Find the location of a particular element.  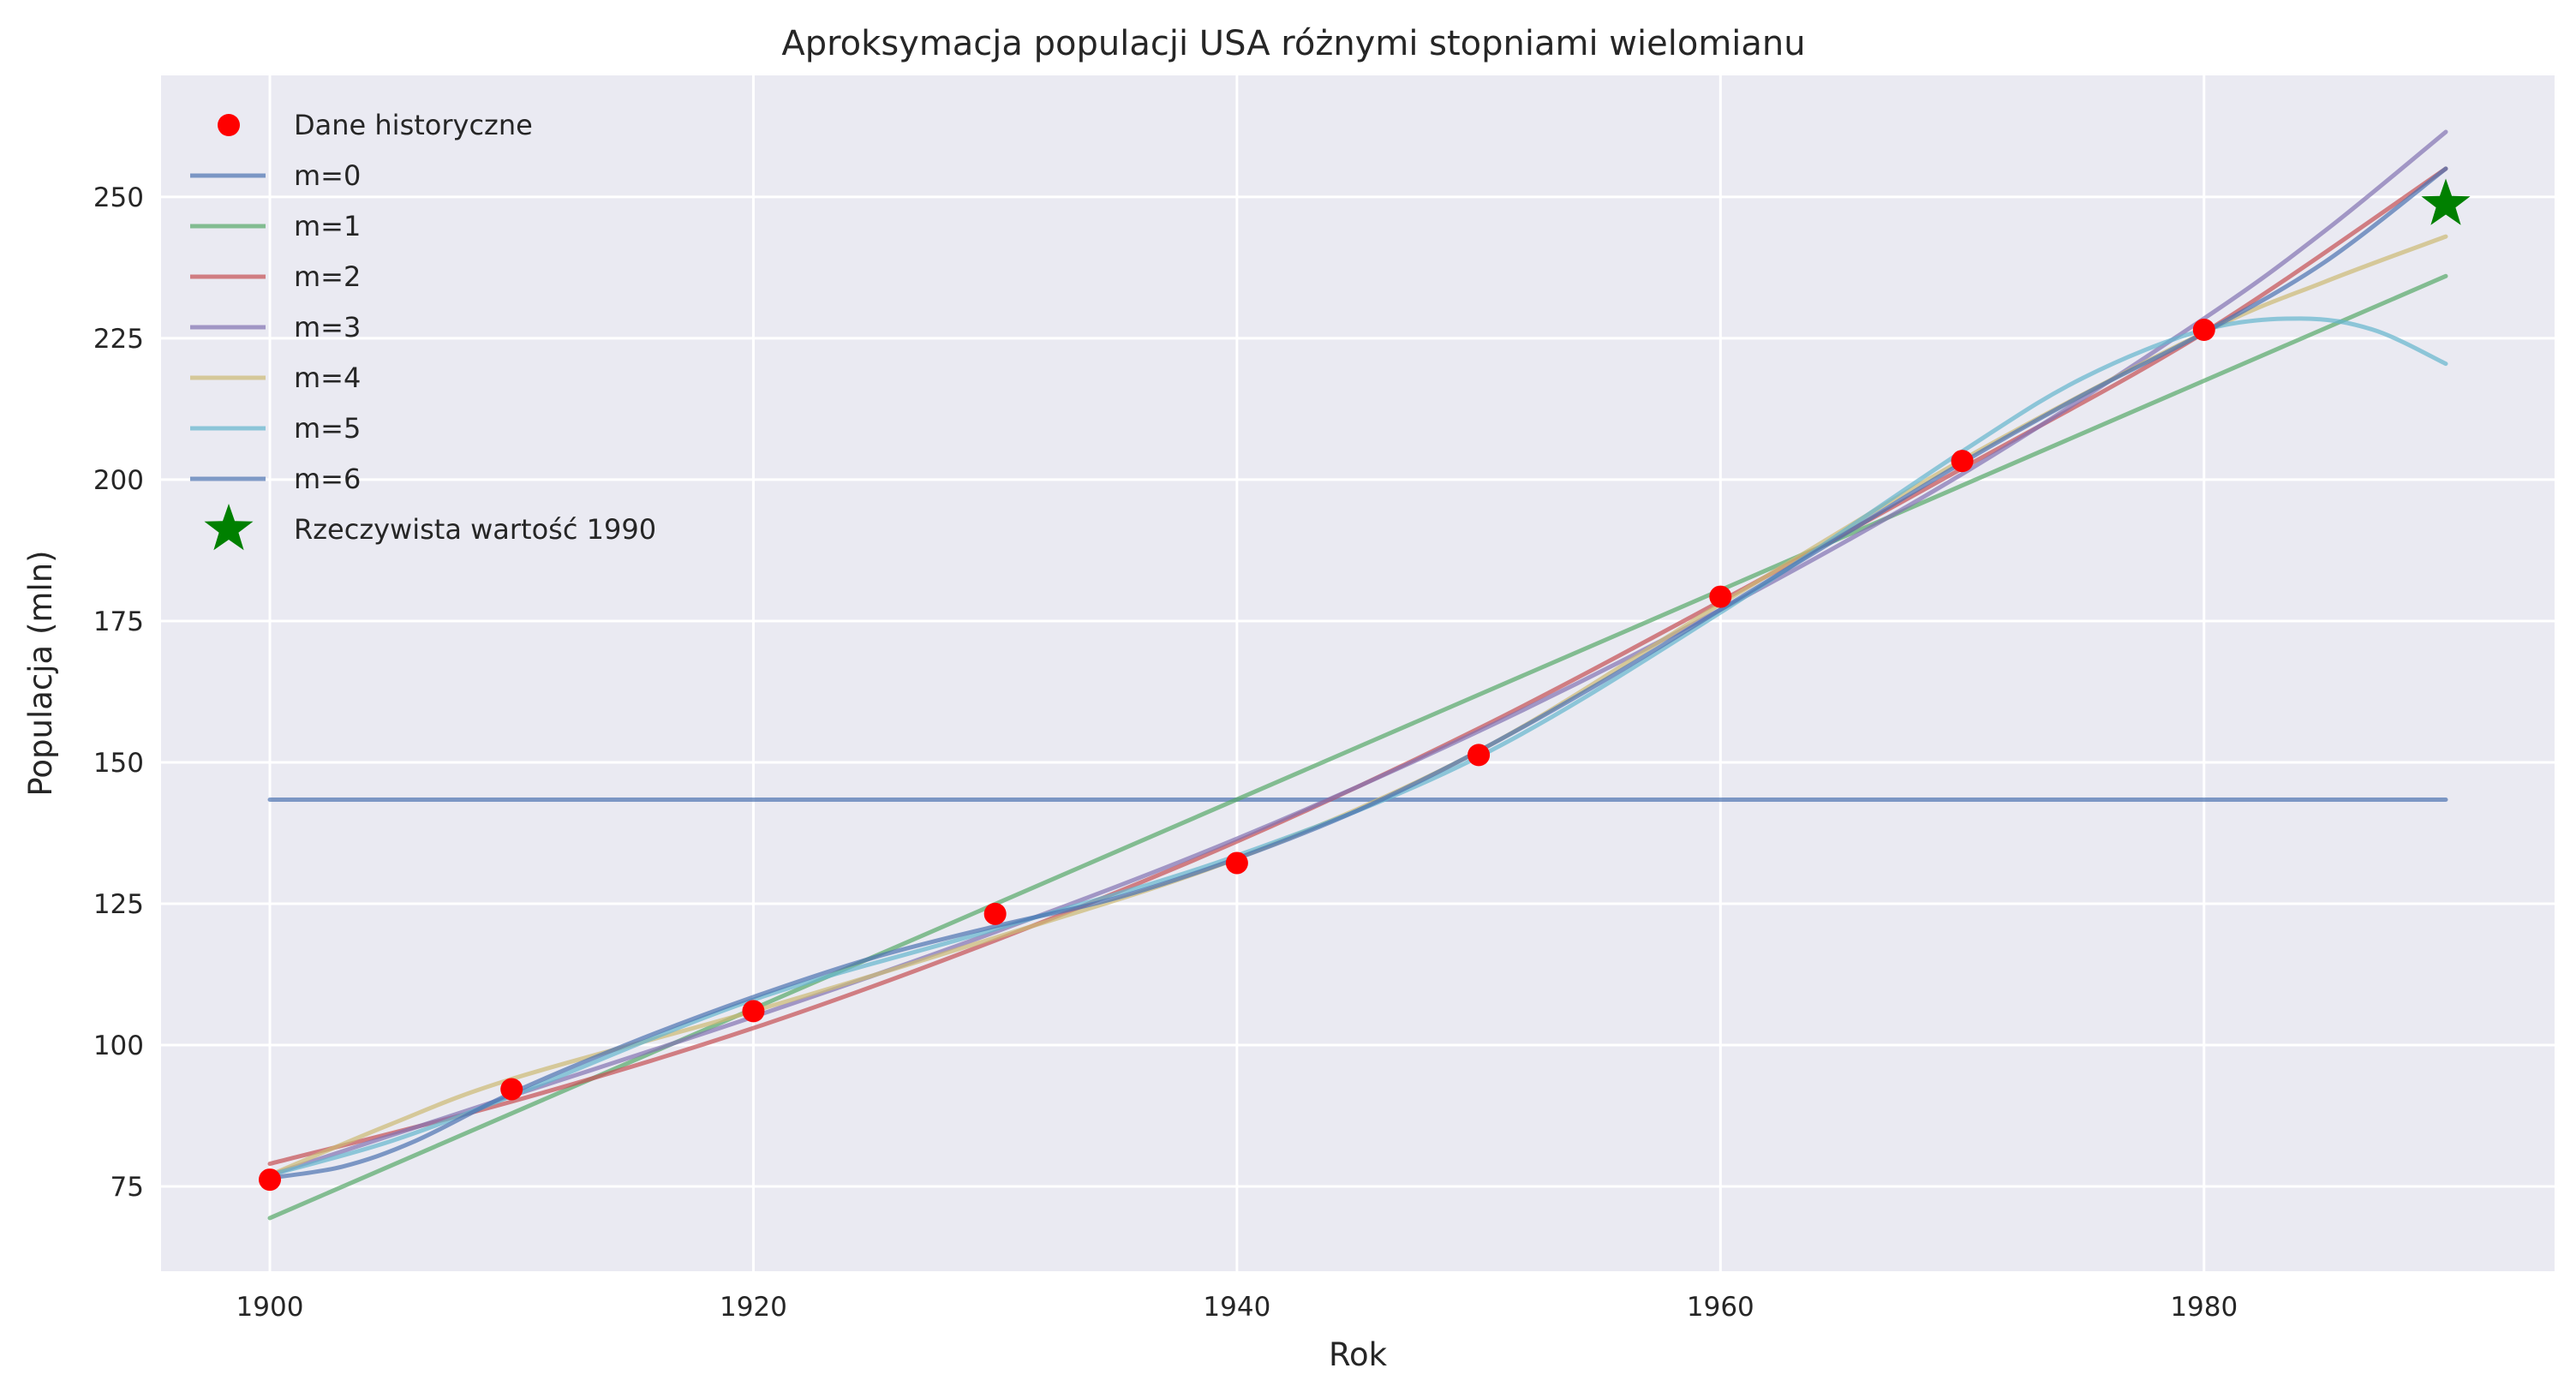

legend-label-series-6: m=6 is located at coordinates (327, 479).